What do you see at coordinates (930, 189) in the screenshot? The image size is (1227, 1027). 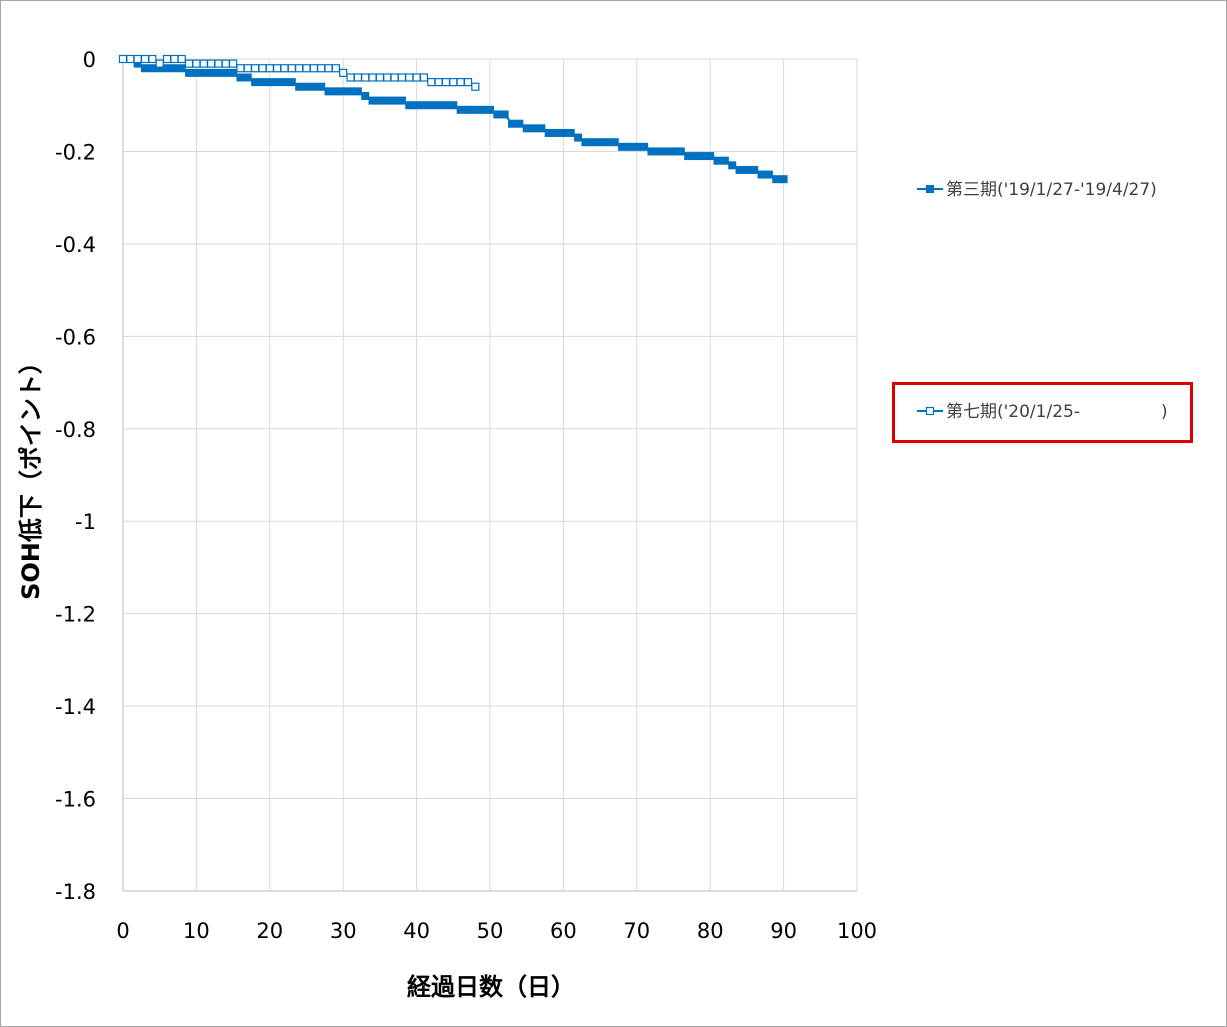 I see `legend-marker` at bounding box center [930, 189].